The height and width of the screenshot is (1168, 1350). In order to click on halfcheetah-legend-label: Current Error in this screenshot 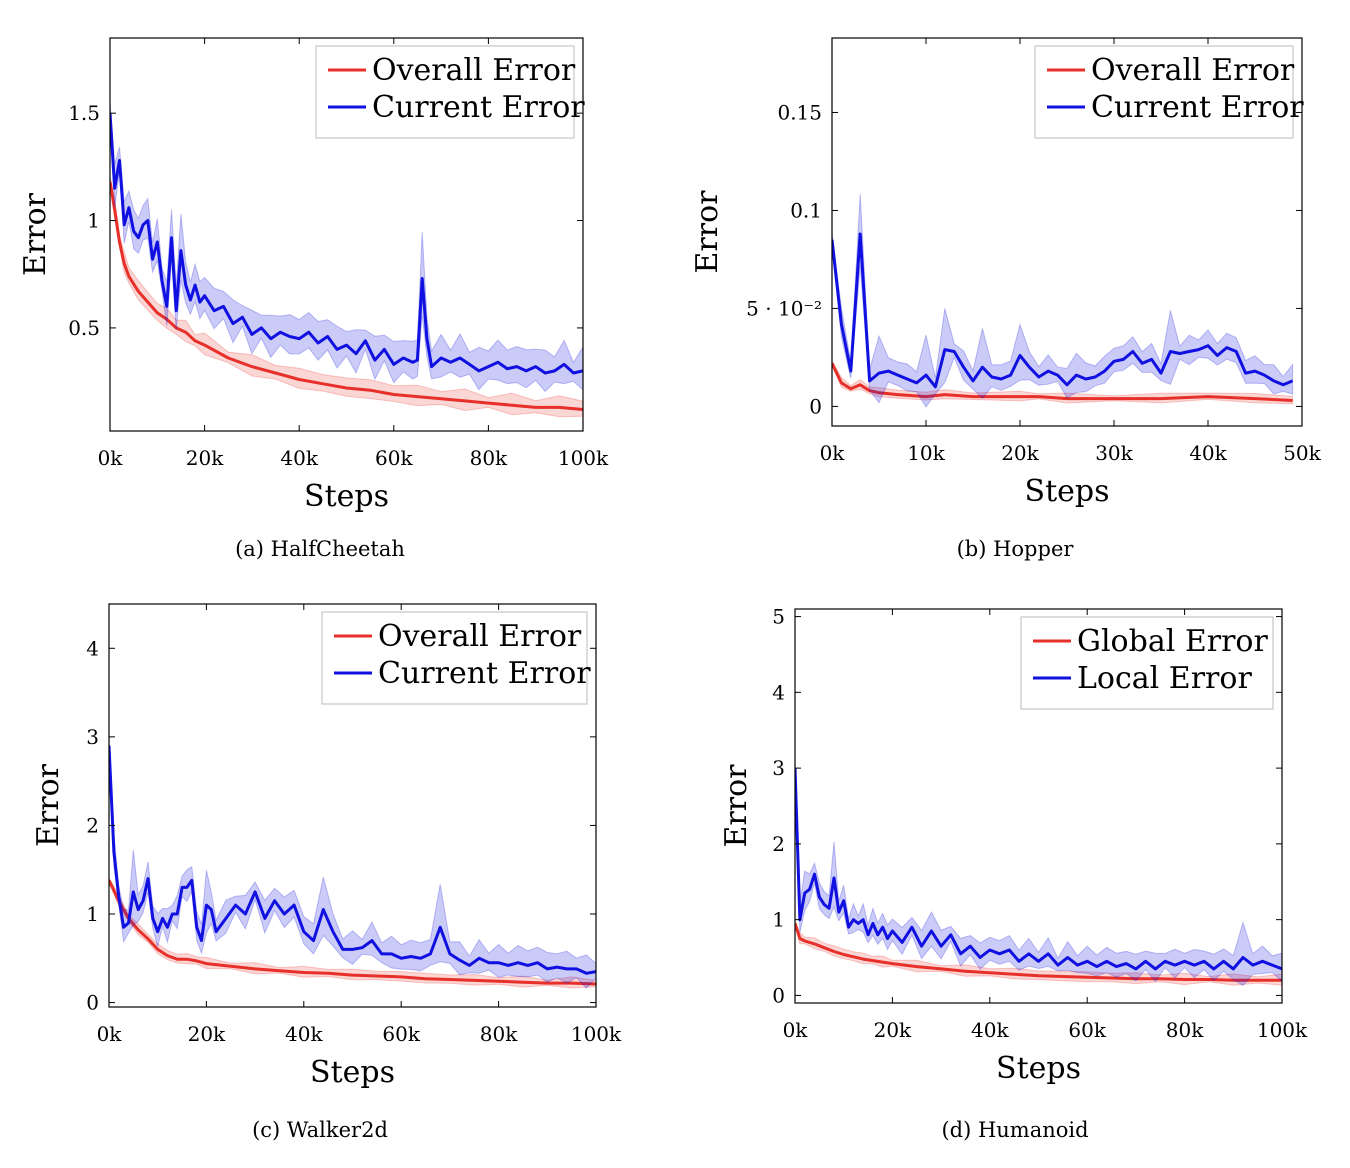, I will do `click(478, 107)`.